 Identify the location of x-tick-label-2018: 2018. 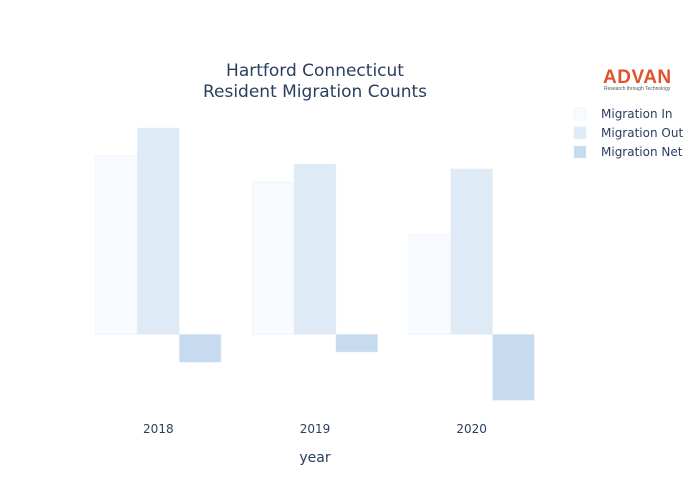
(158, 429).